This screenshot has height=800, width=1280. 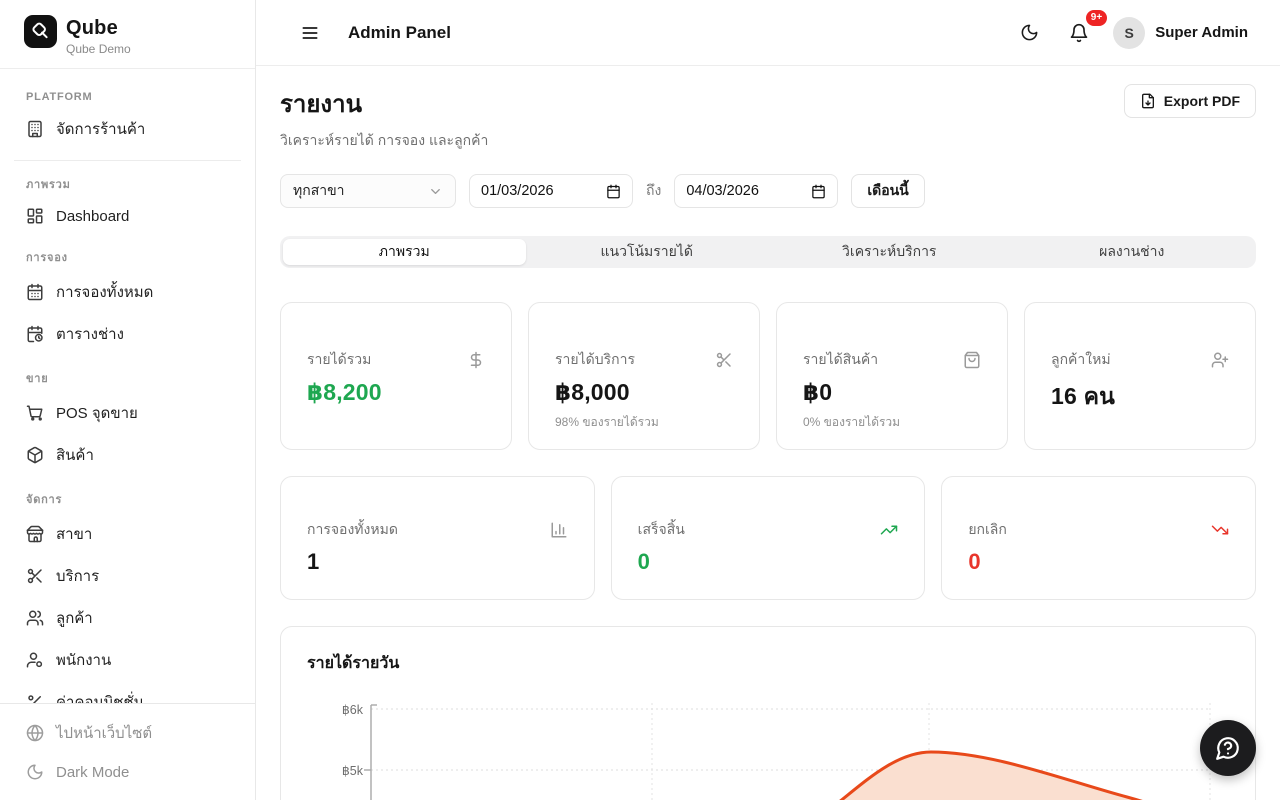 I want to click on building-store-icon, so click(x=35, y=129).